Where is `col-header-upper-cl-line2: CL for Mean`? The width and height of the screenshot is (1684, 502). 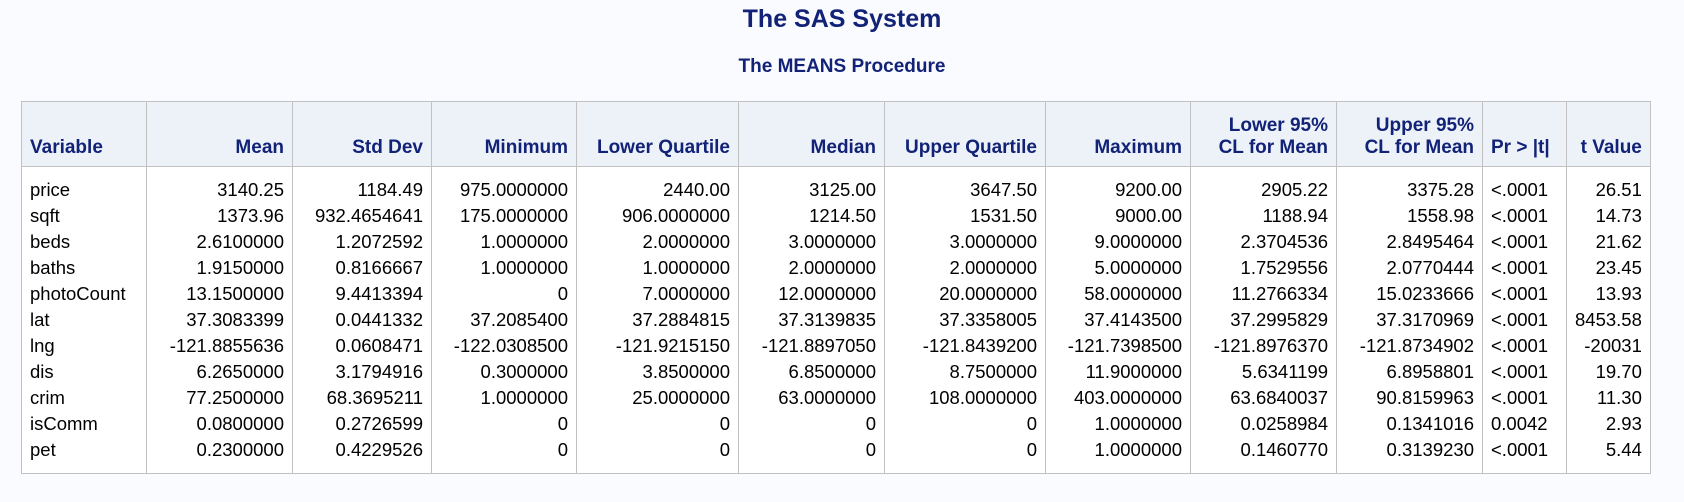
col-header-upper-cl-line2: CL for Mean is located at coordinates (1419, 147).